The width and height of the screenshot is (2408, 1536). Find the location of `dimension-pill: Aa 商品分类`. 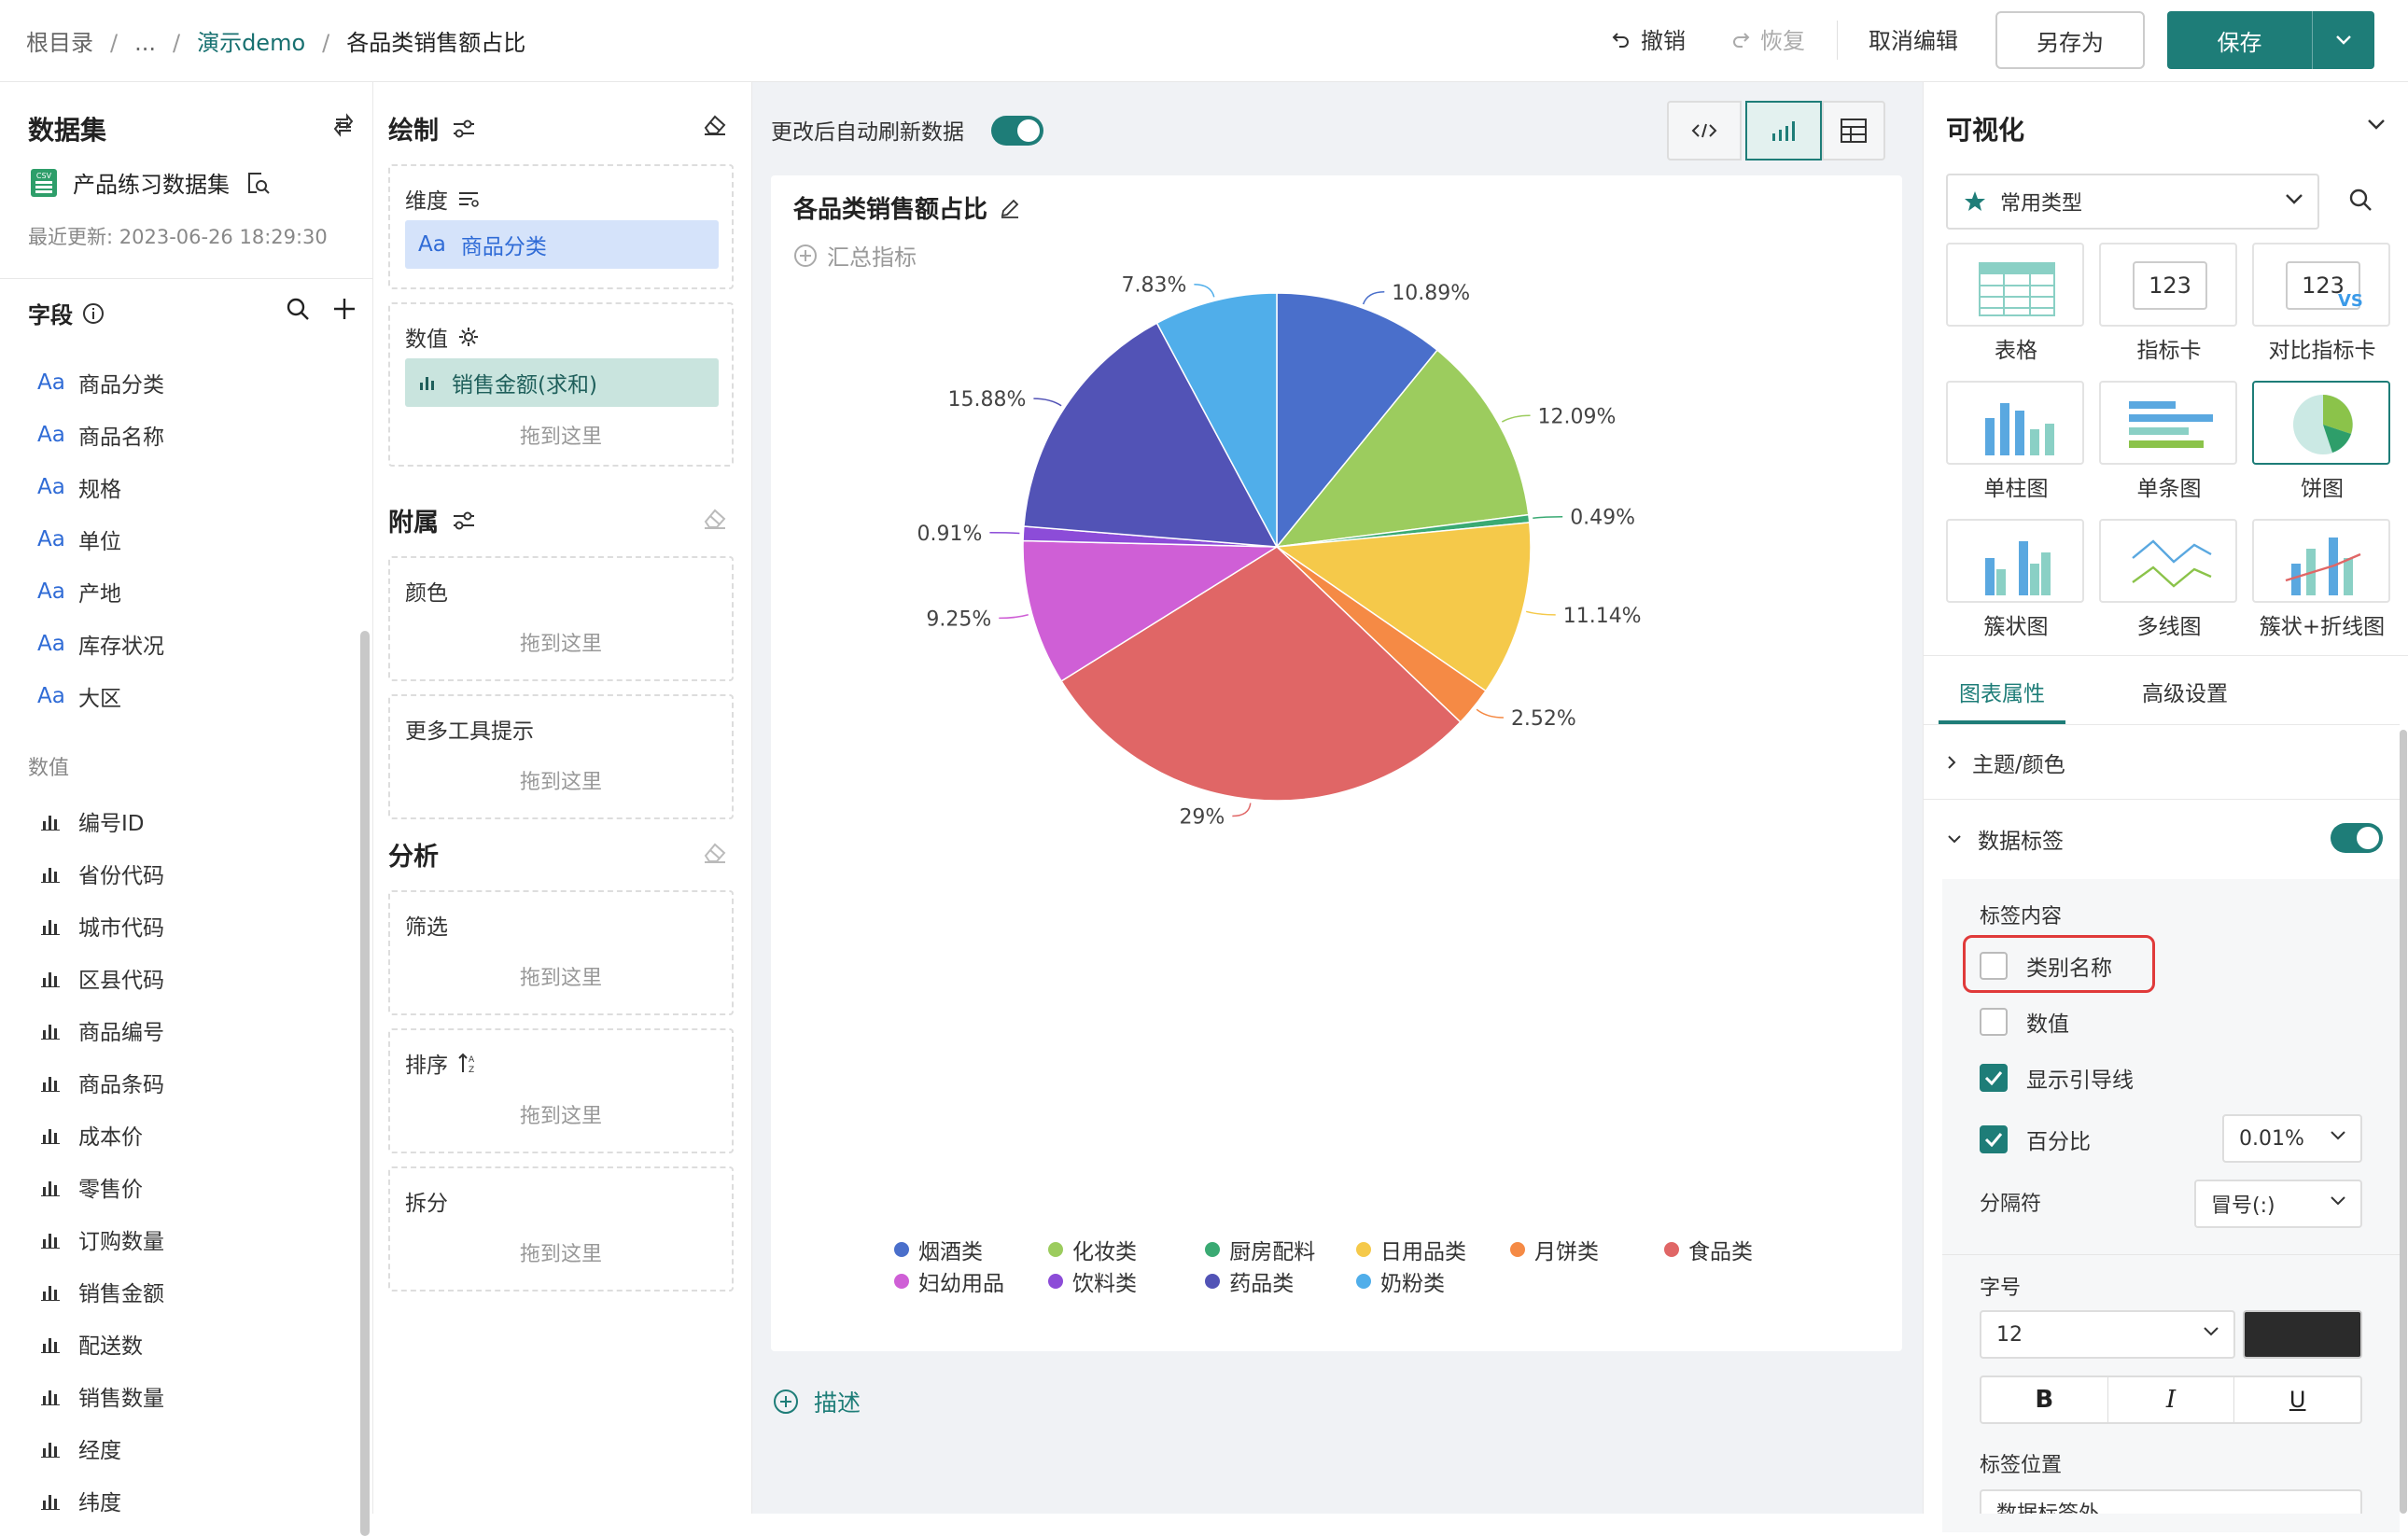

dimension-pill: Aa 商品分类 is located at coordinates (562, 244).